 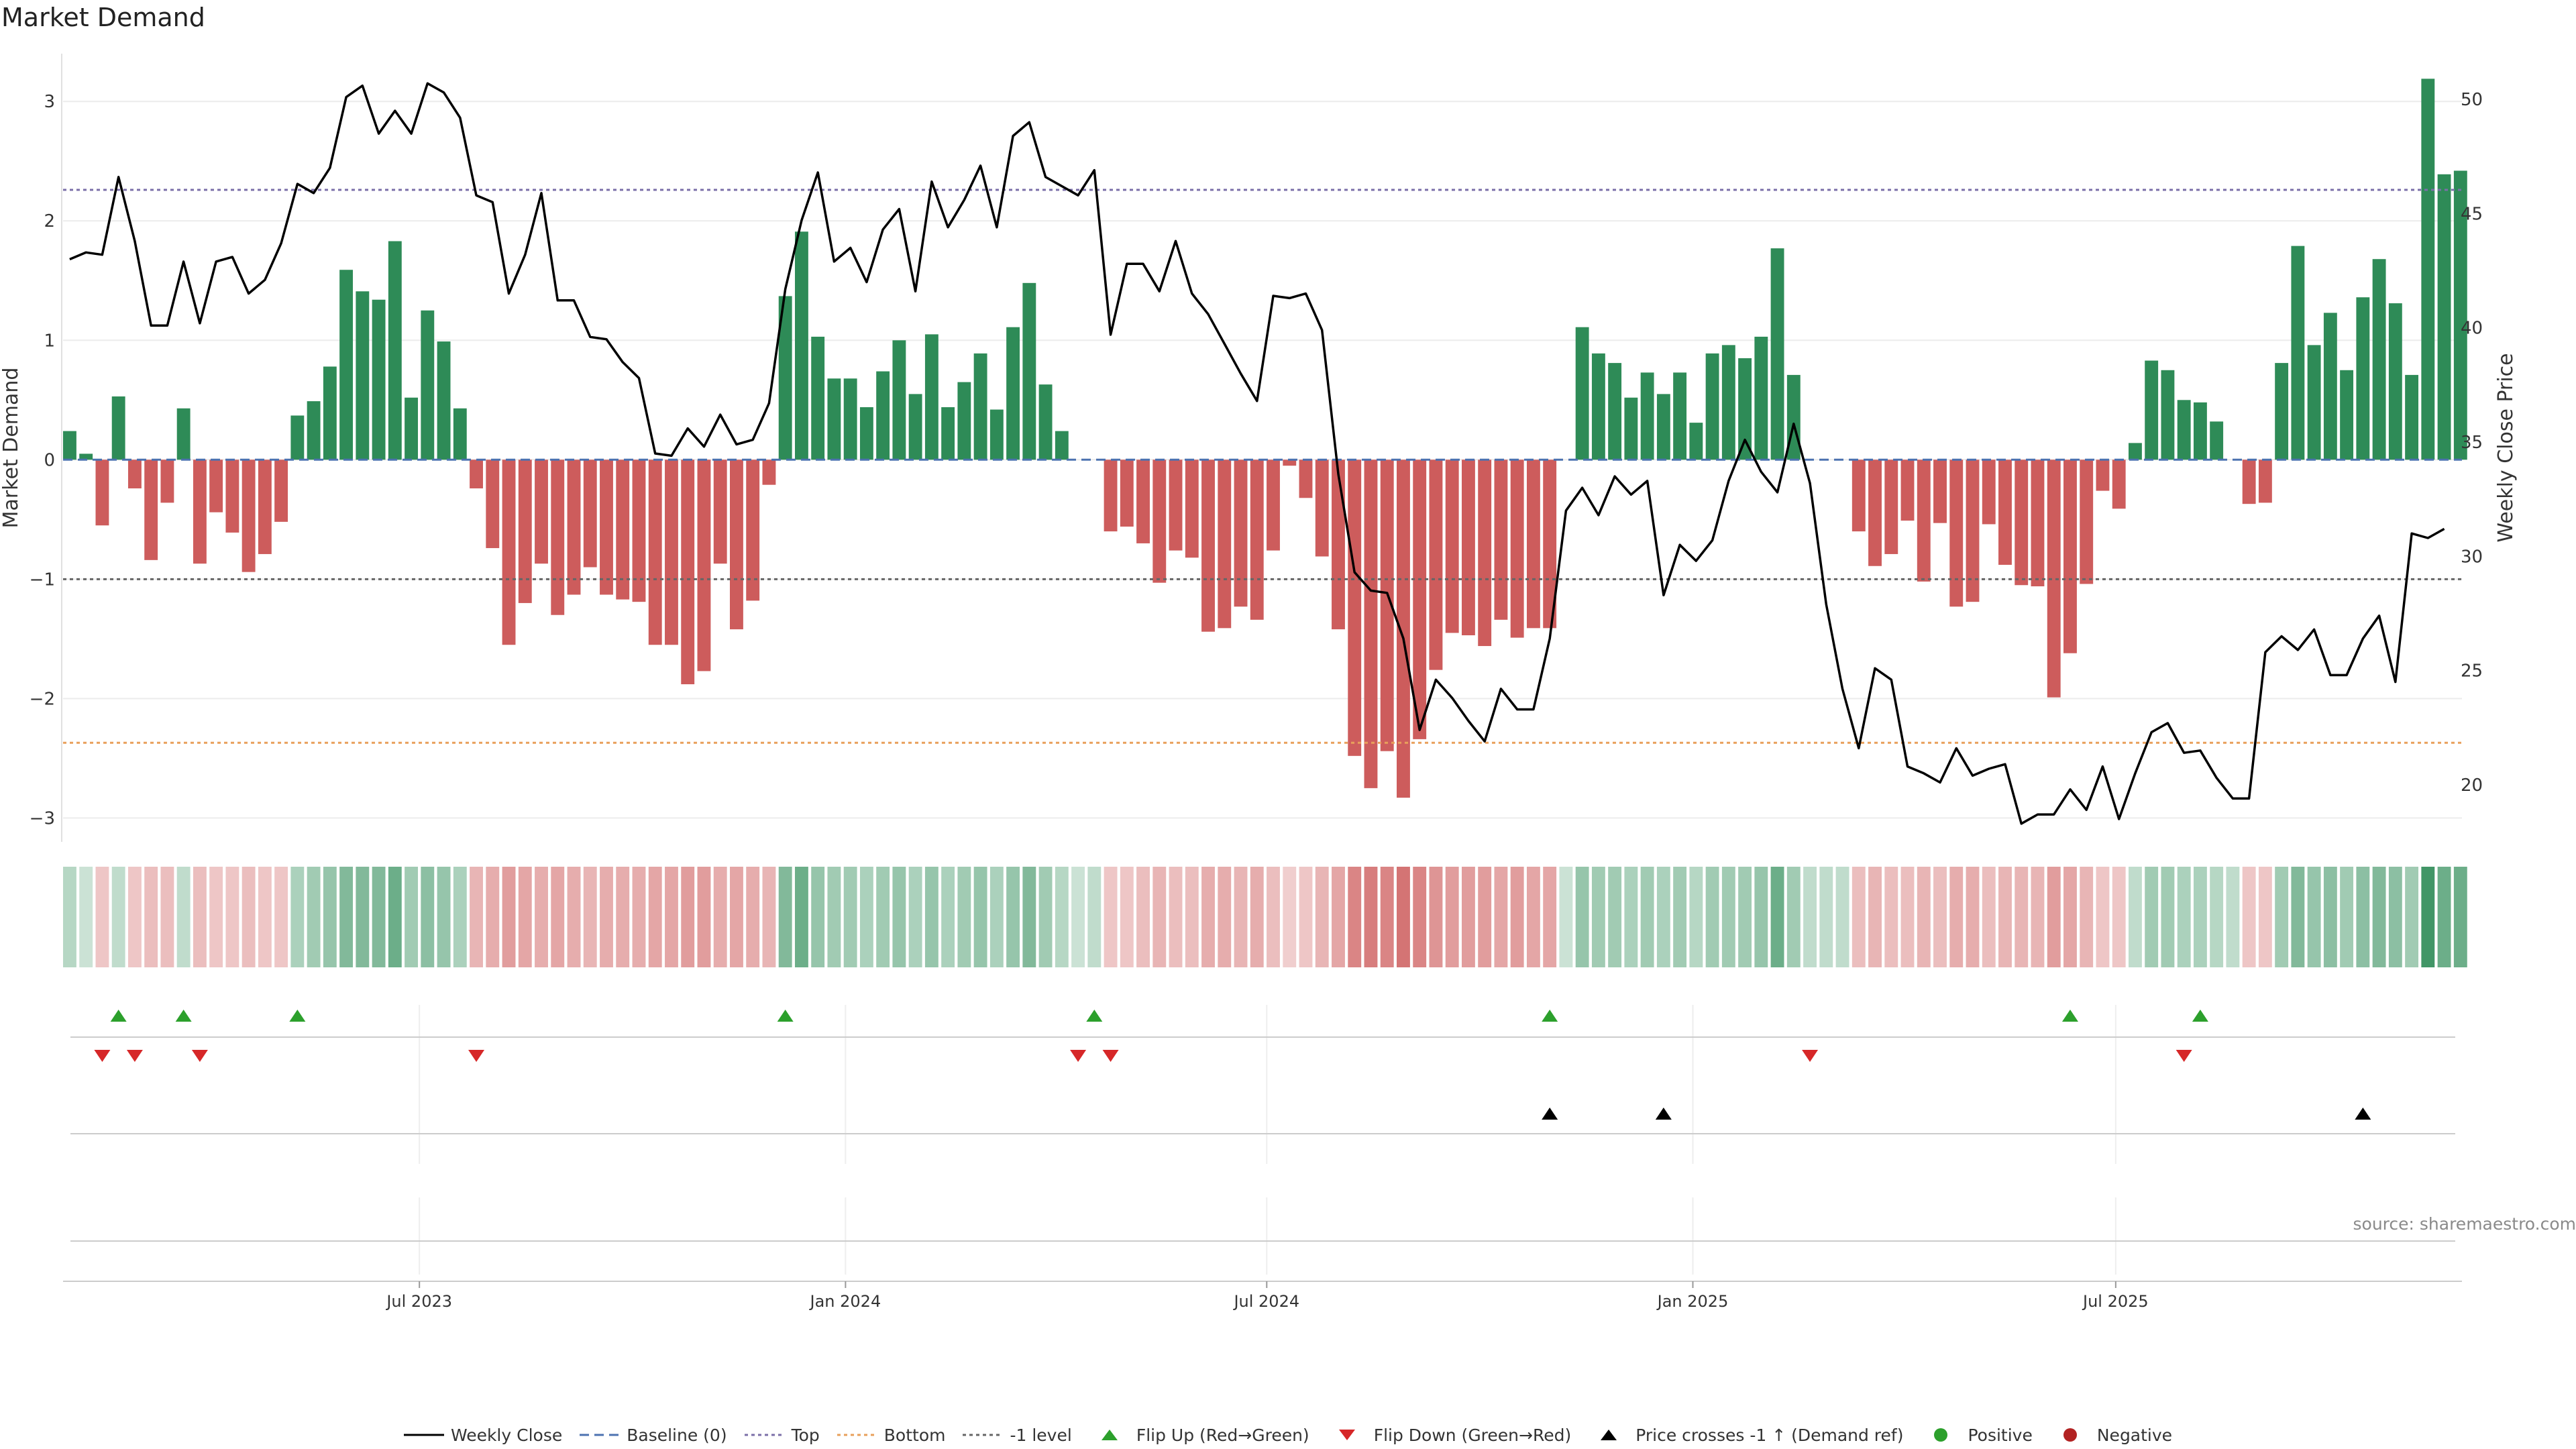 What do you see at coordinates (2472, 557) in the screenshot?
I see `y2-tick-label: 30` at bounding box center [2472, 557].